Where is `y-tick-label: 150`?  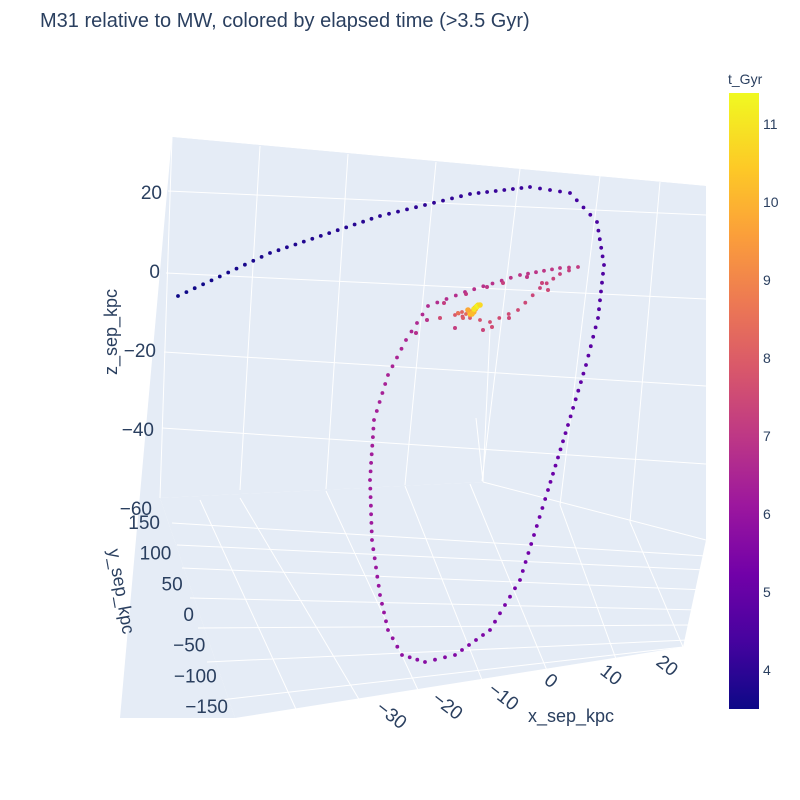 y-tick-label: 150 is located at coordinates (144, 523).